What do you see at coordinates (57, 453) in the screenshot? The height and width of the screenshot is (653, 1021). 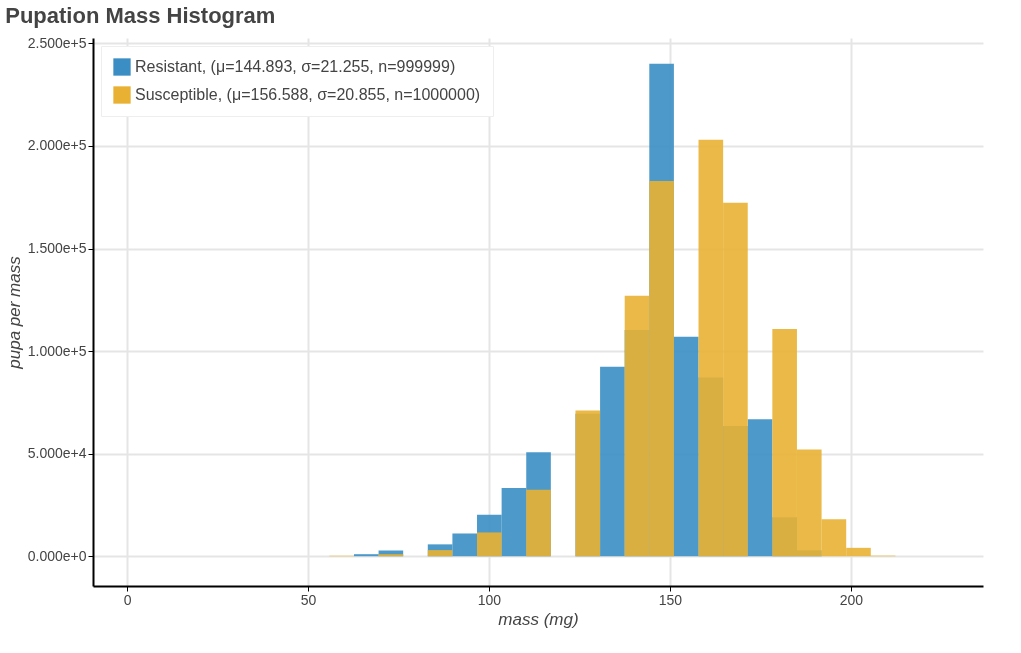 I see `y-tick-label: 5.000e+4` at bounding box center [57, 453].